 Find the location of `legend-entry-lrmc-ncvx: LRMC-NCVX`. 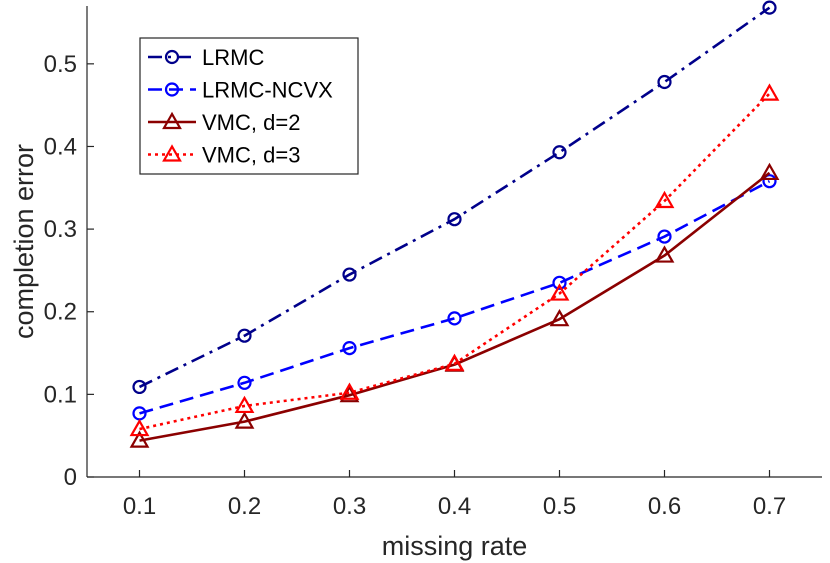

legend-entry-lrmc-ncvx: LRMC-NCVX is located at coordinates (240, 90).